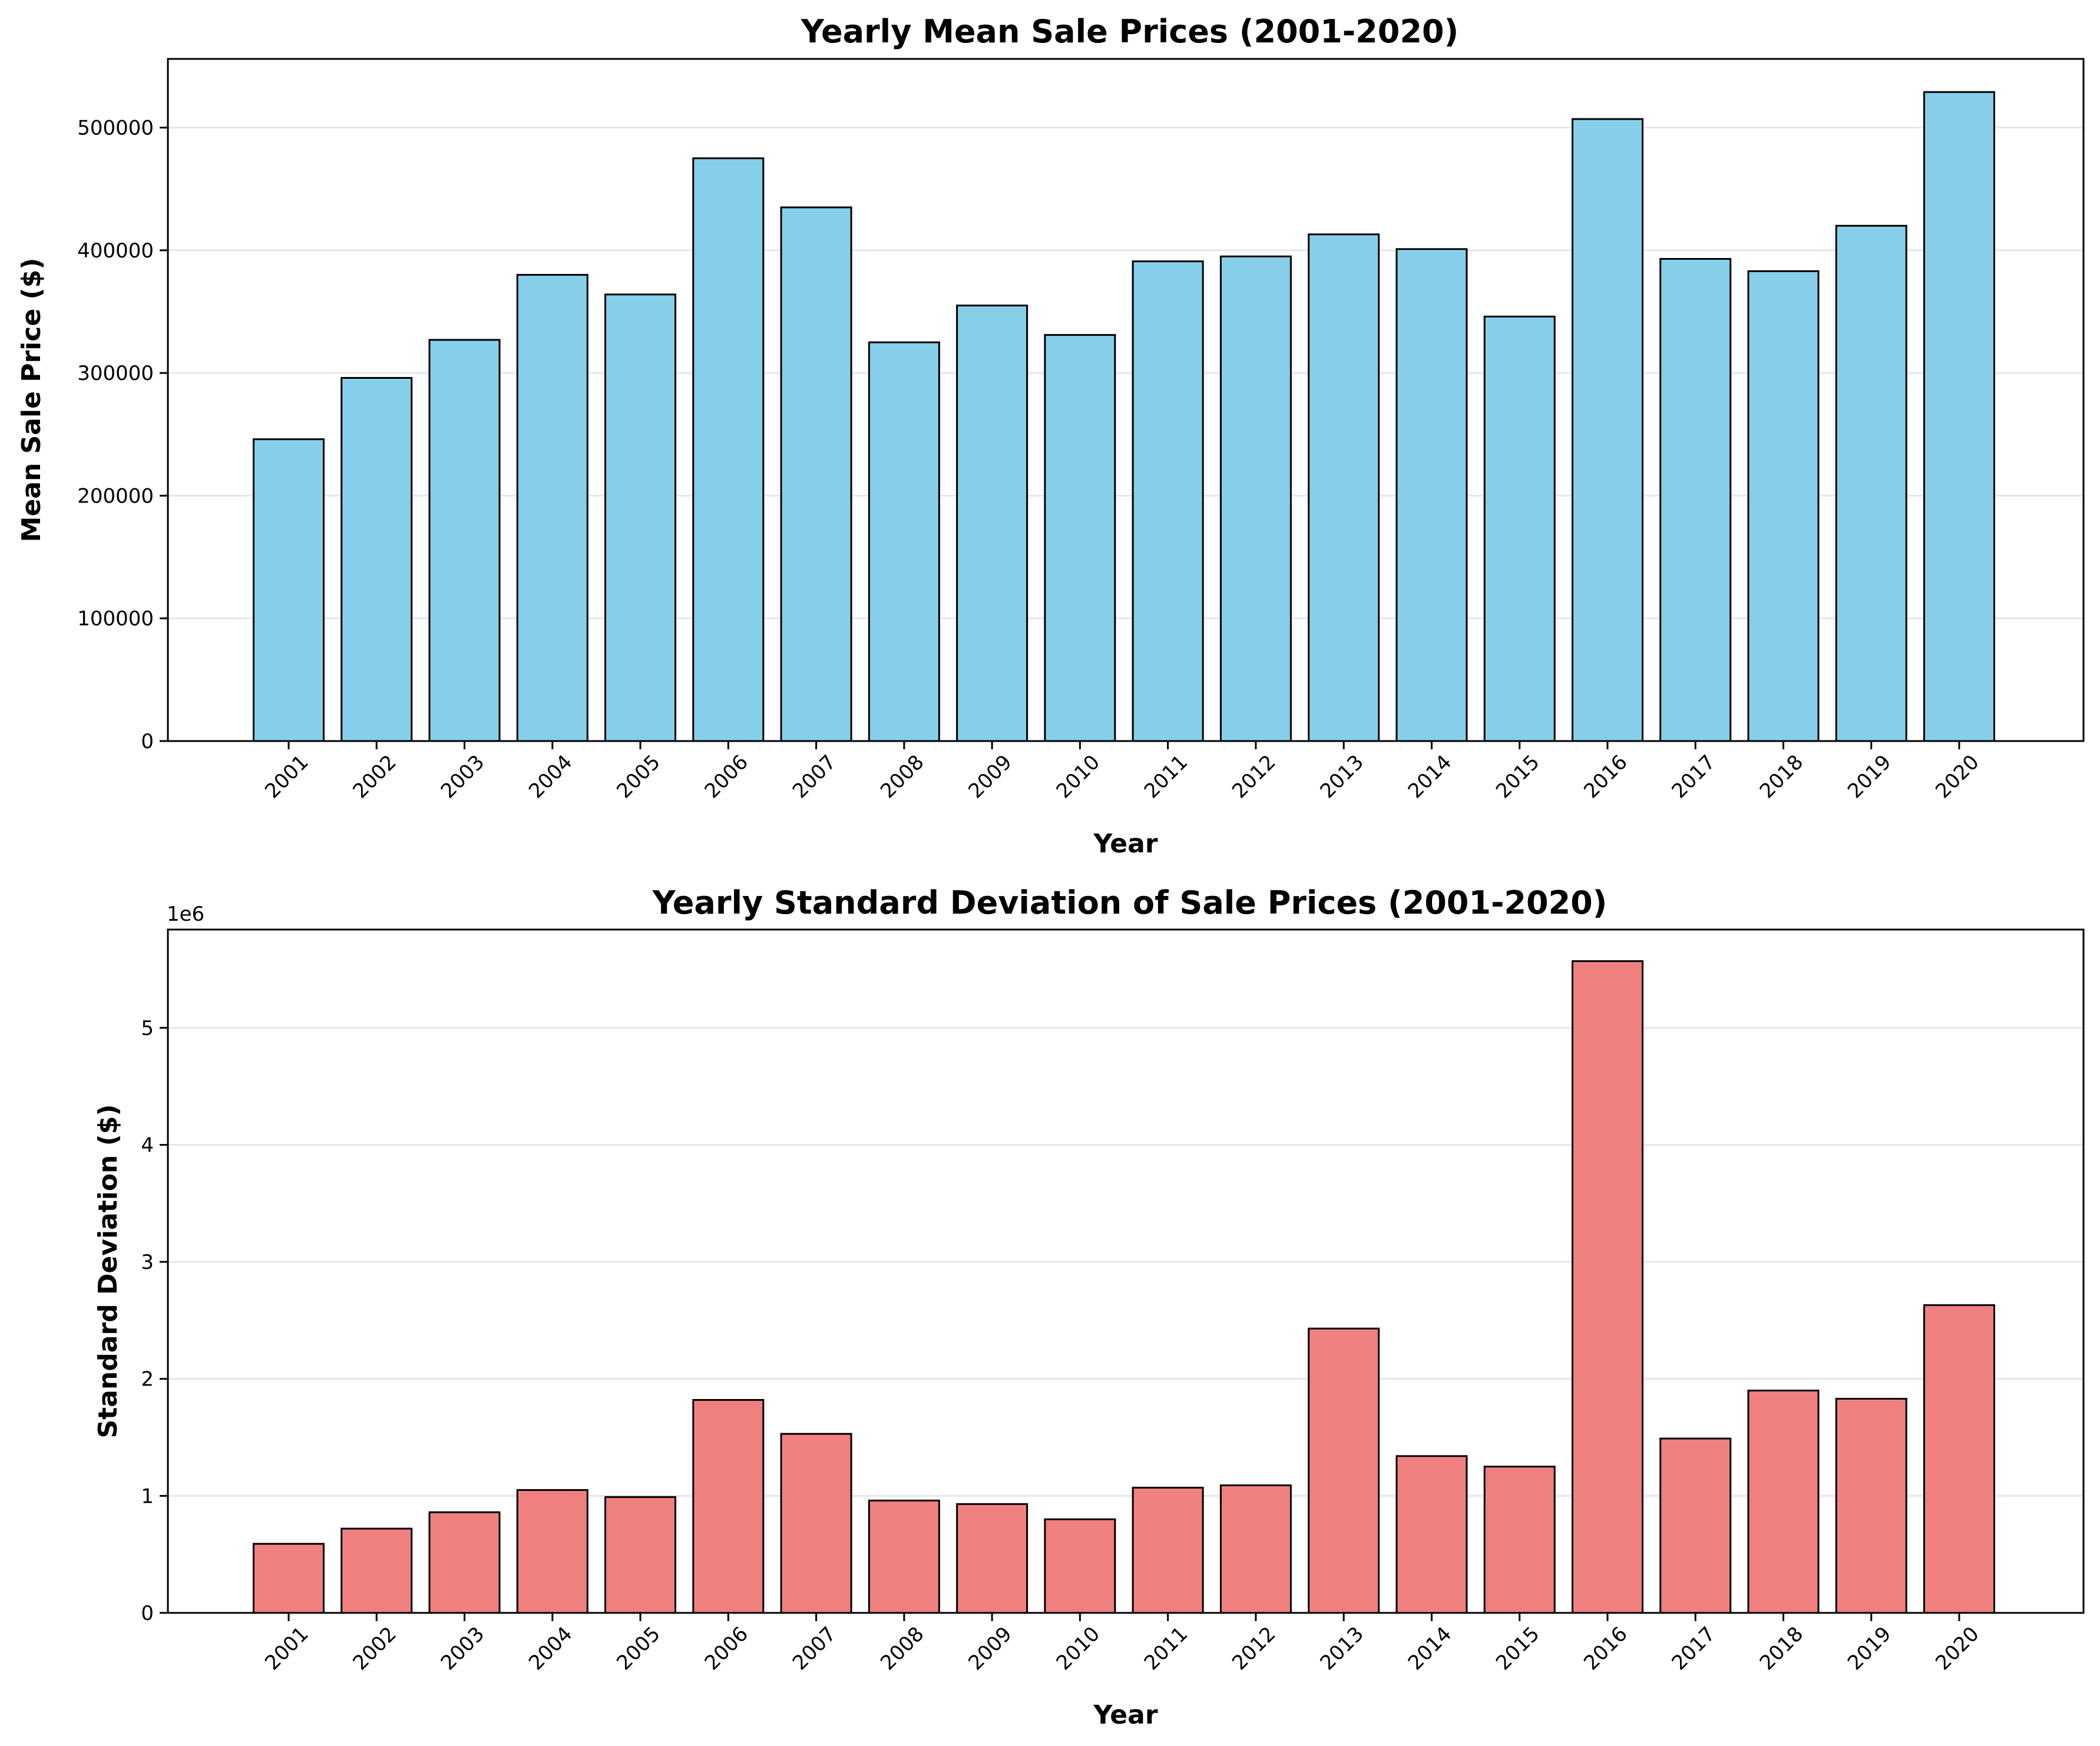 The image size is (2100, 1746). I want to click on y-axis-label: Mean Sale Price ($), so click(31, 400).